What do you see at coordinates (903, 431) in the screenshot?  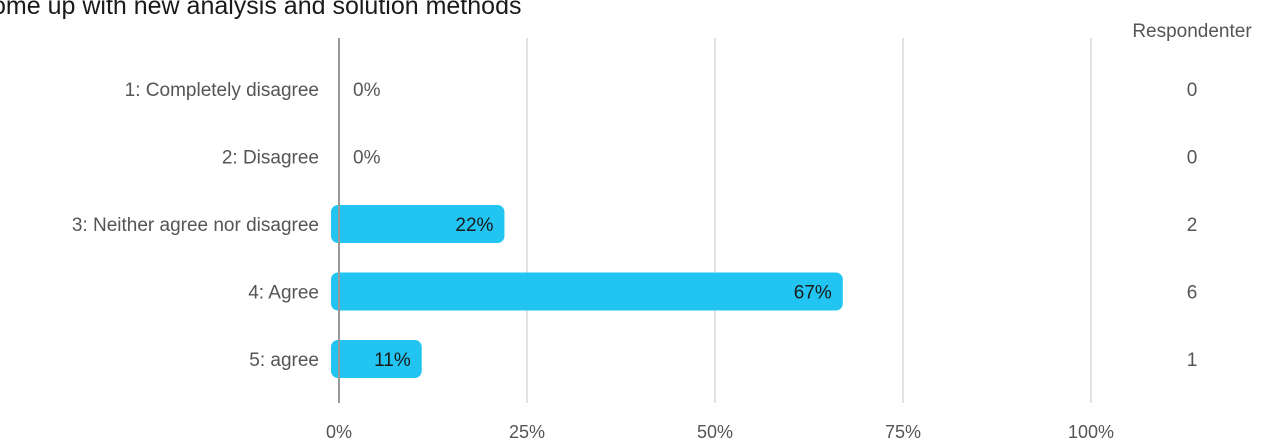 I see `x-tick-label: 75%` at bounding box center [903, 431].